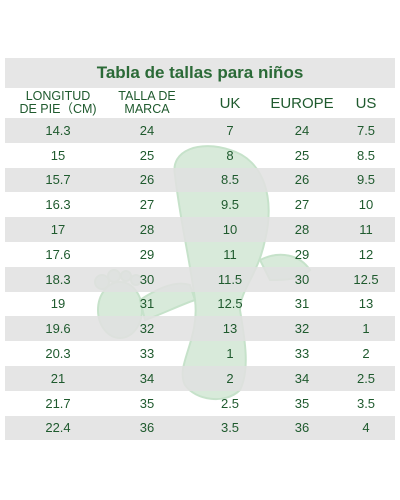 The width and height of the screenshot is (400, 500). I want to click on header-line: MARCA, so click(147, 109).